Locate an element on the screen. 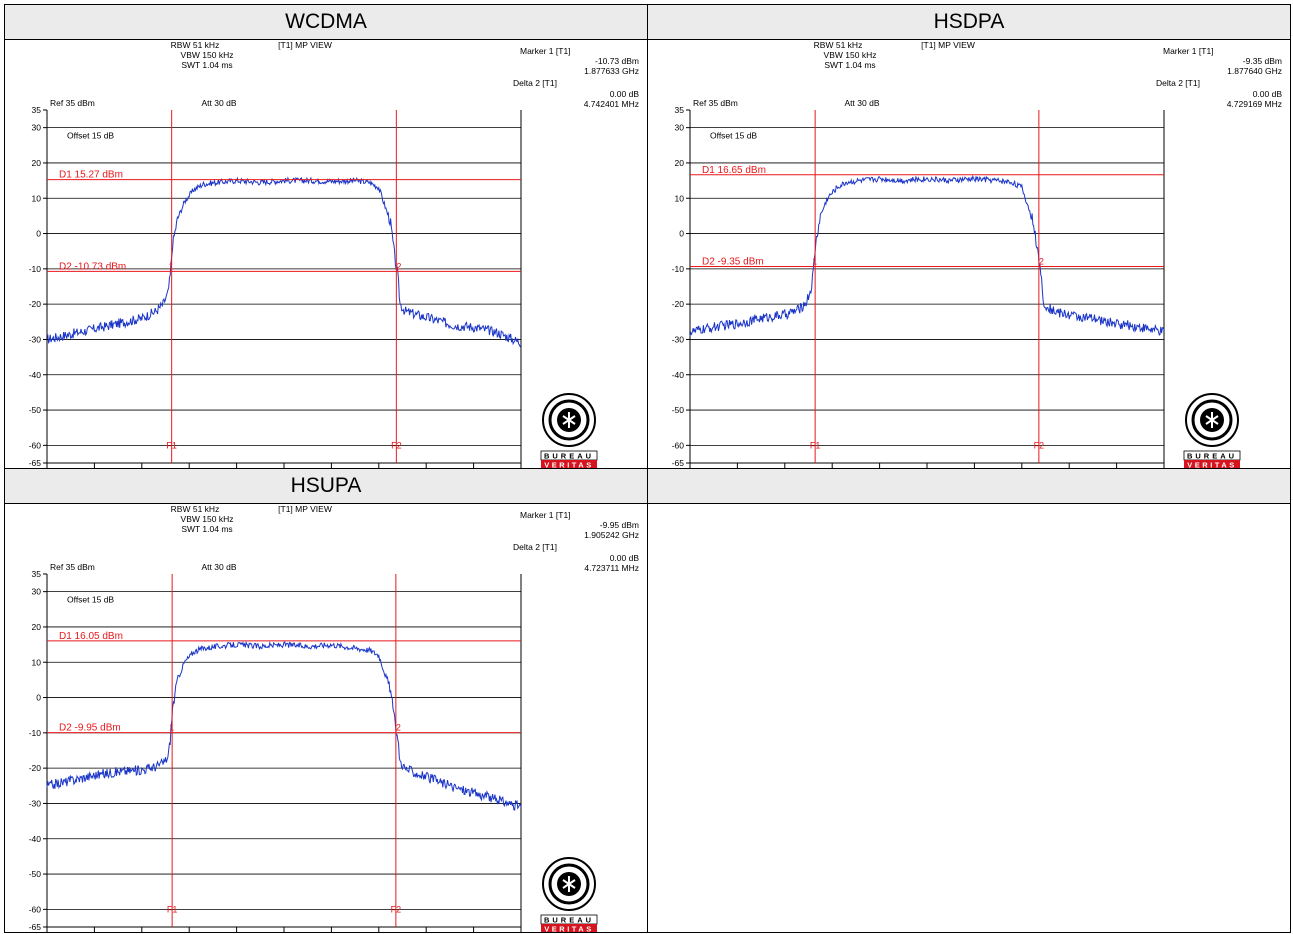  display-line-label-d1: D1 16.05 dBm is located at coordinates (91, 636).